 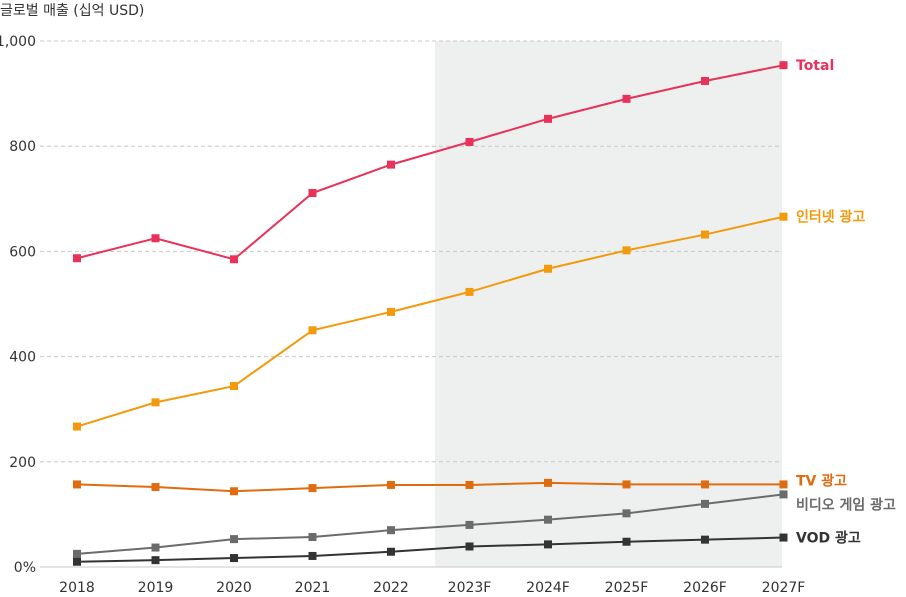 What do you see at coordinates (18, 305) in the screenshot?
I see `y-tick-labels: 0% 200 400 600 800 1,000` at bounding box center [18, 305].